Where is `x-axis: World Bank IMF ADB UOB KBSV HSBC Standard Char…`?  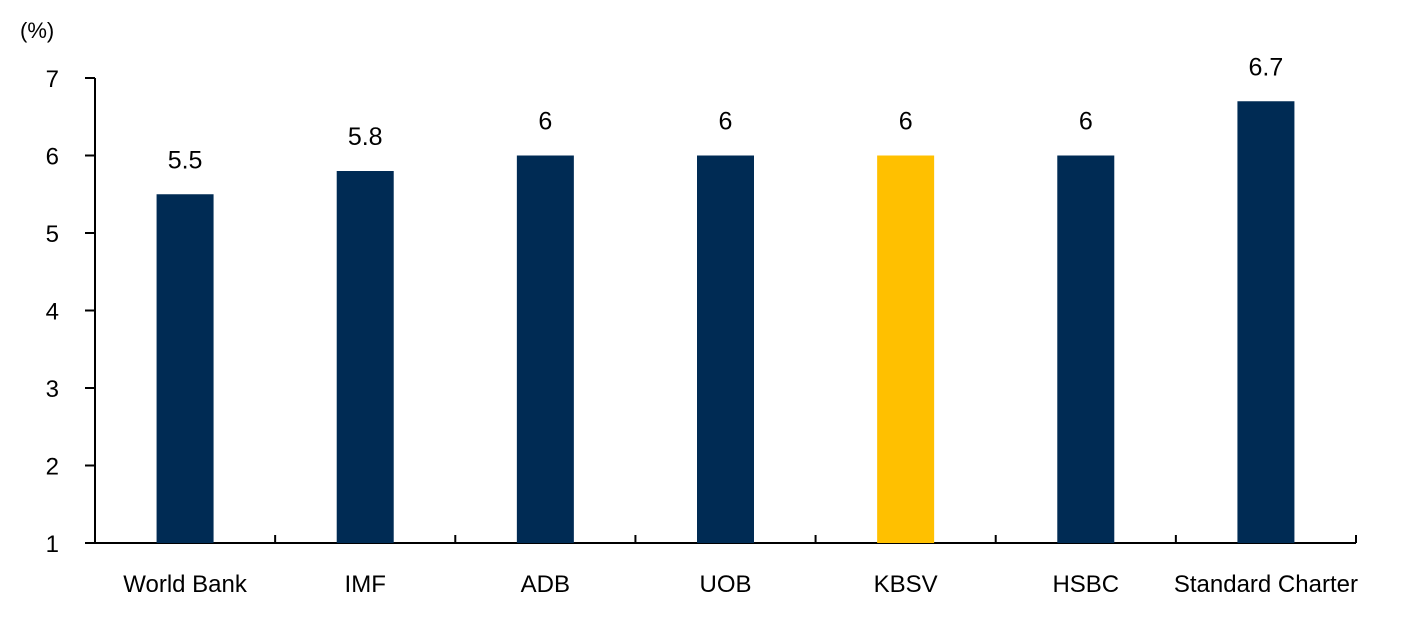 x-axis: World Bank IMF ADB UOB KBSV HSBC Standard Char… is located at coordinates (726, 566).